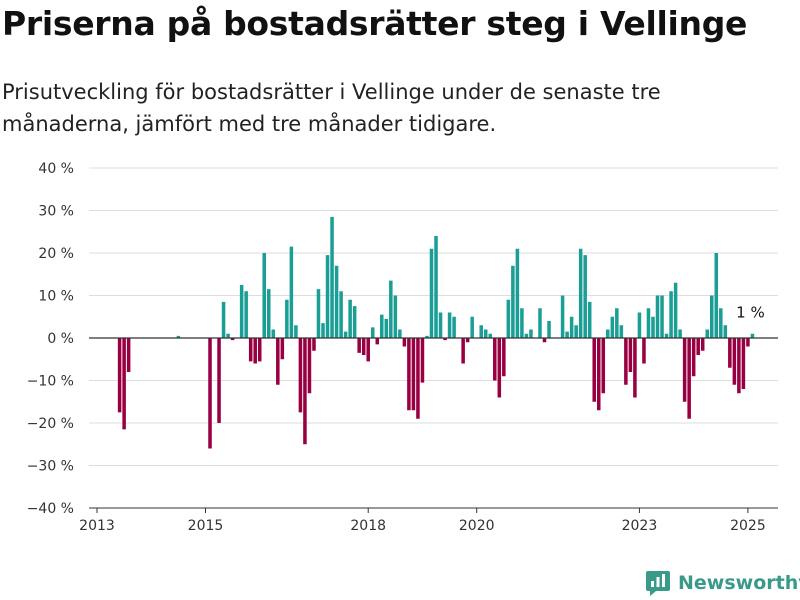  Describe the element at coordinates (56, 297) in the screenshot. I see `y-tick-label: 10 %` at that location.